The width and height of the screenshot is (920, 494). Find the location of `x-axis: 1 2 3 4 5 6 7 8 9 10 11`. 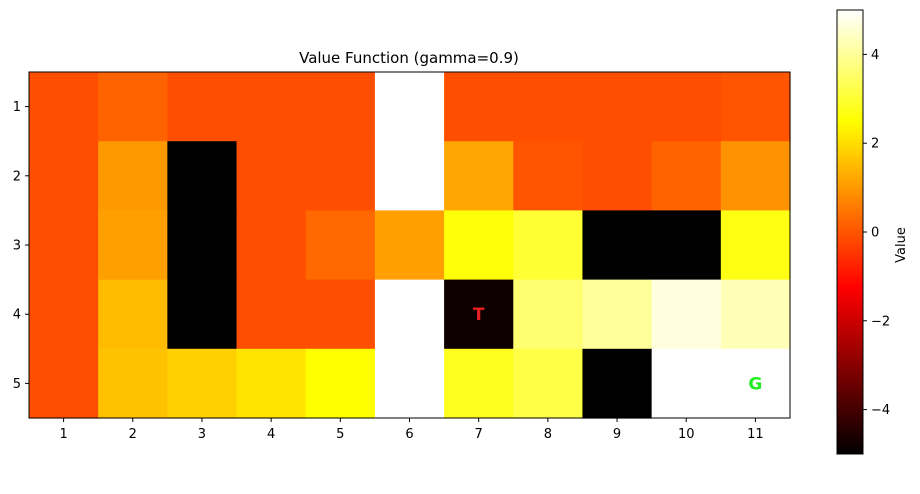

x-axis: 1 2 3 4 5 6 7 8 9 10 11 is located at coordinates (411, 430).